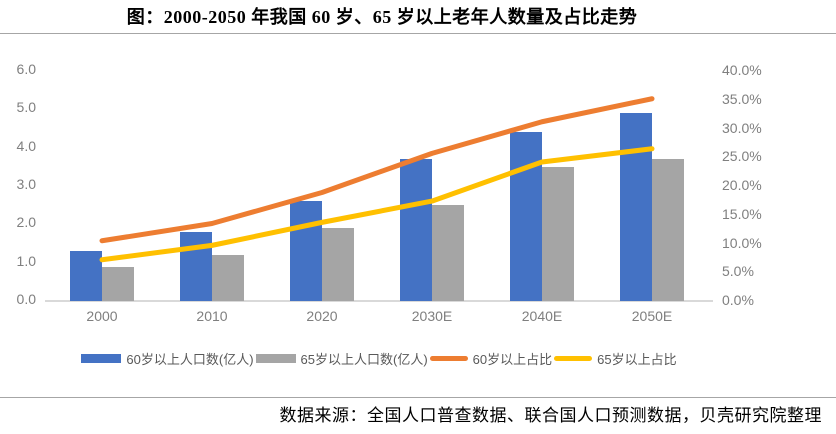  I want to click on right-axis-tick: 15.0%, so click(742, 213).